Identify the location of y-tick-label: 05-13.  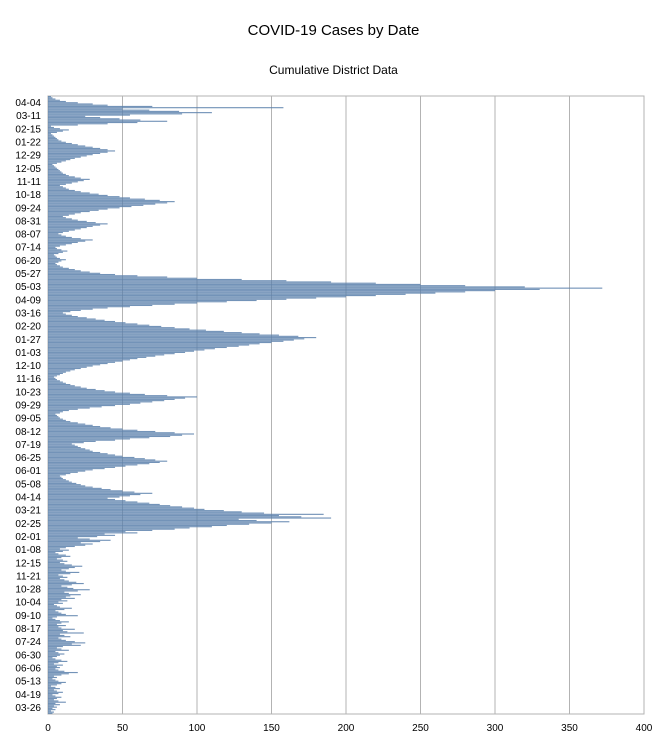
(28, 682).